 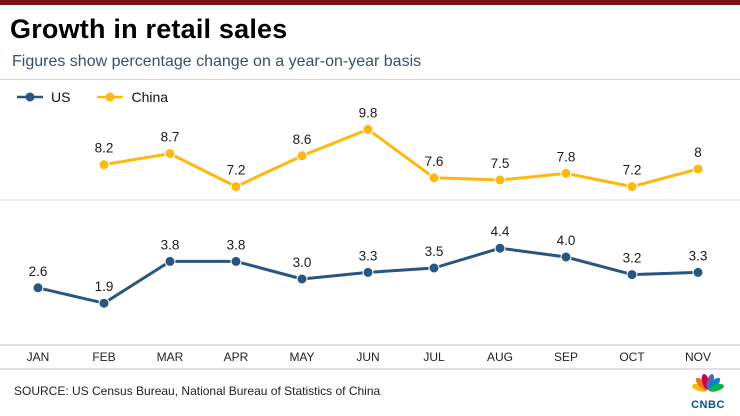 What do you see at coordinates (401, 158) in the screenshot?
I see `series-line-china` at bounding box center [401, 158].